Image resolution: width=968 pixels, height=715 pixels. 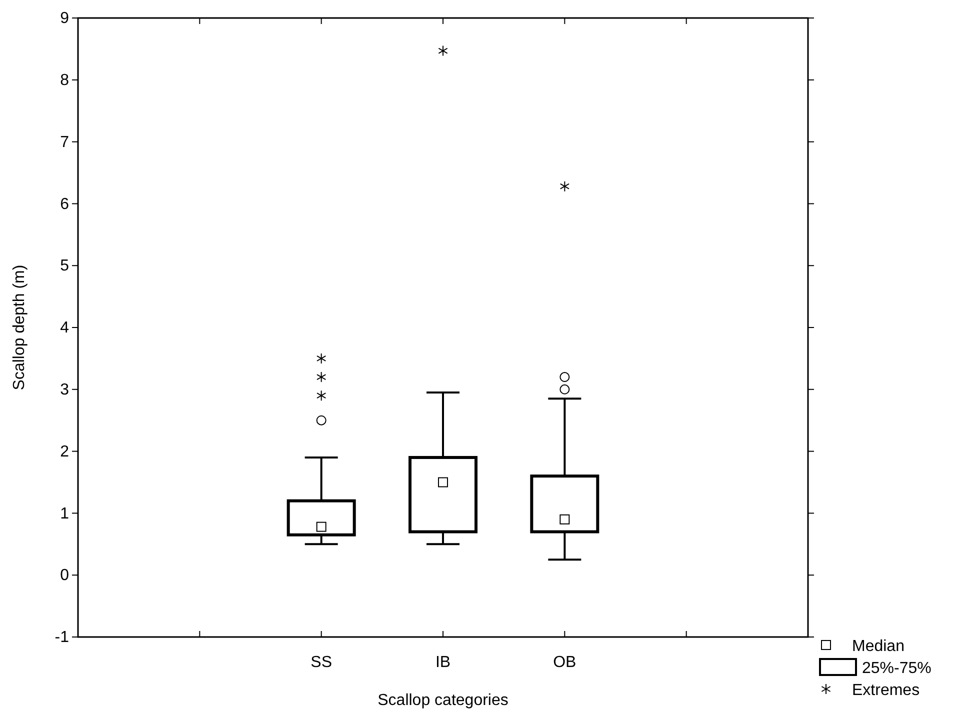 What do you see at coordinates (65, 575) in the screenshot?
I see `y-tick-label: 0` at bounding box center [65, 575].